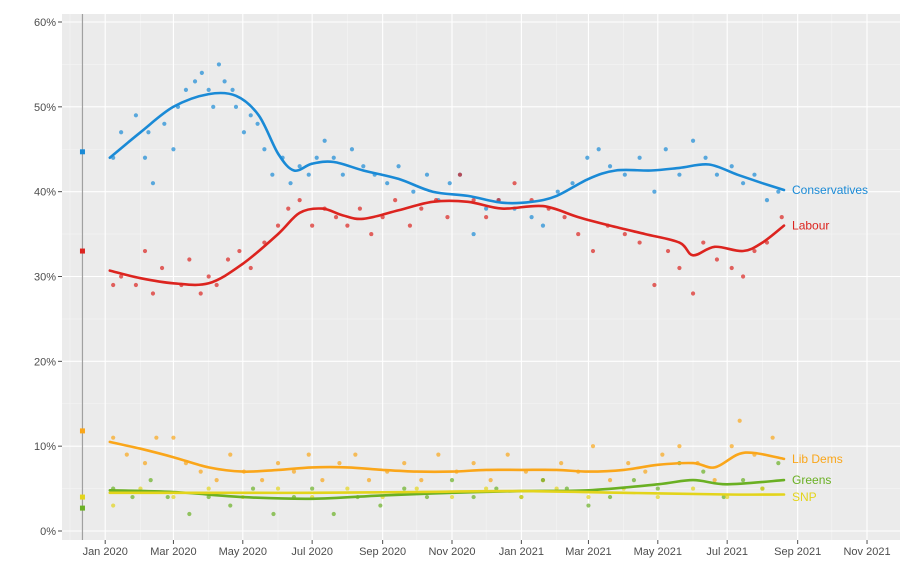 The height and width of the screenshot is (572, 912). I want to click on x-tick-label: Jan 2020, so click(105, 552).